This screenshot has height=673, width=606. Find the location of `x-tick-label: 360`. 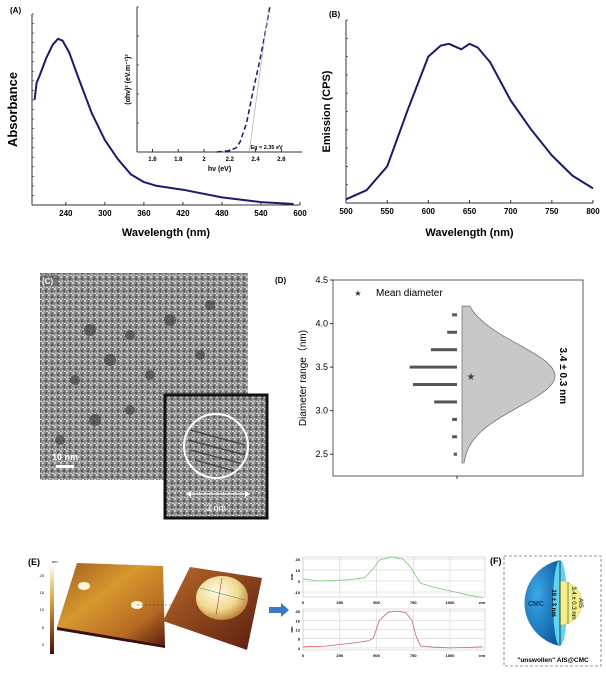

x-tick-label: 360 is located at coordinates (144, 213).